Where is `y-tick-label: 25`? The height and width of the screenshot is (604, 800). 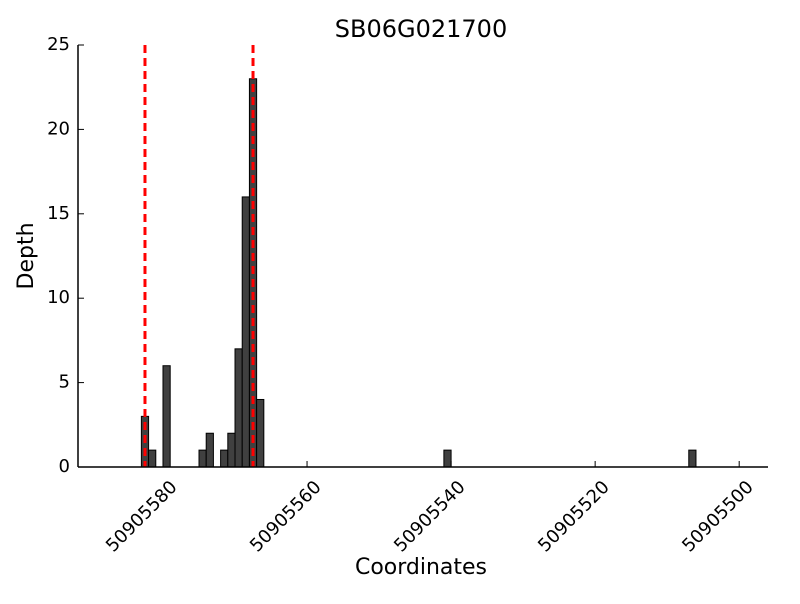 y-tick-label: 25 is located at coordinates (58, 44).